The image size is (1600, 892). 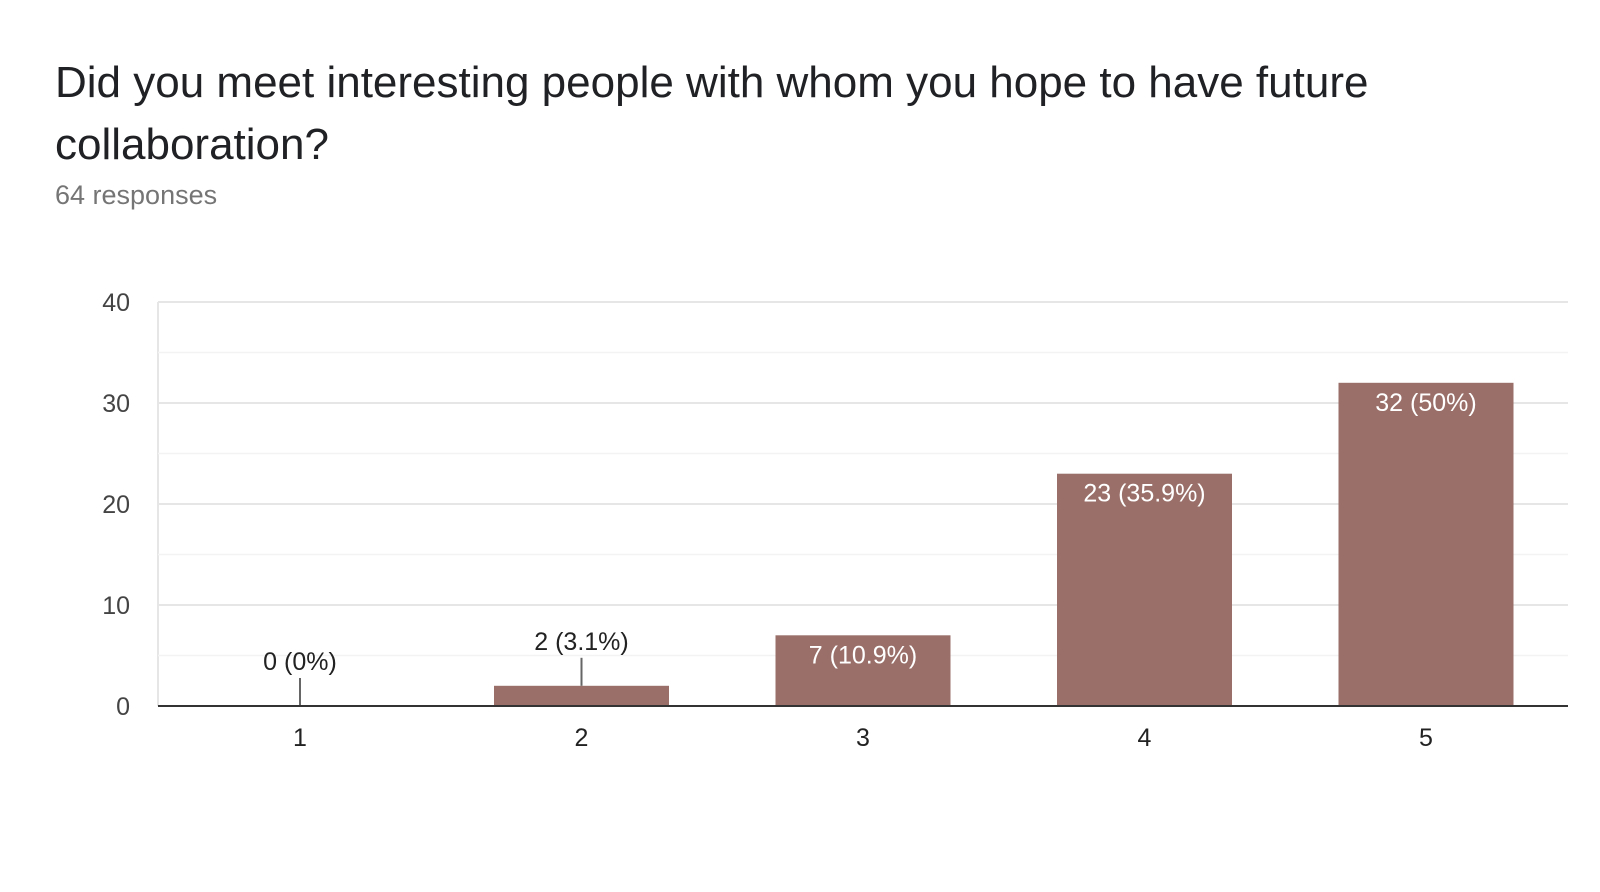 What do you see at coordinates (123, 707) in the screenshot?
I see `y-tick-label: 0` at bounding box center [123, 707].